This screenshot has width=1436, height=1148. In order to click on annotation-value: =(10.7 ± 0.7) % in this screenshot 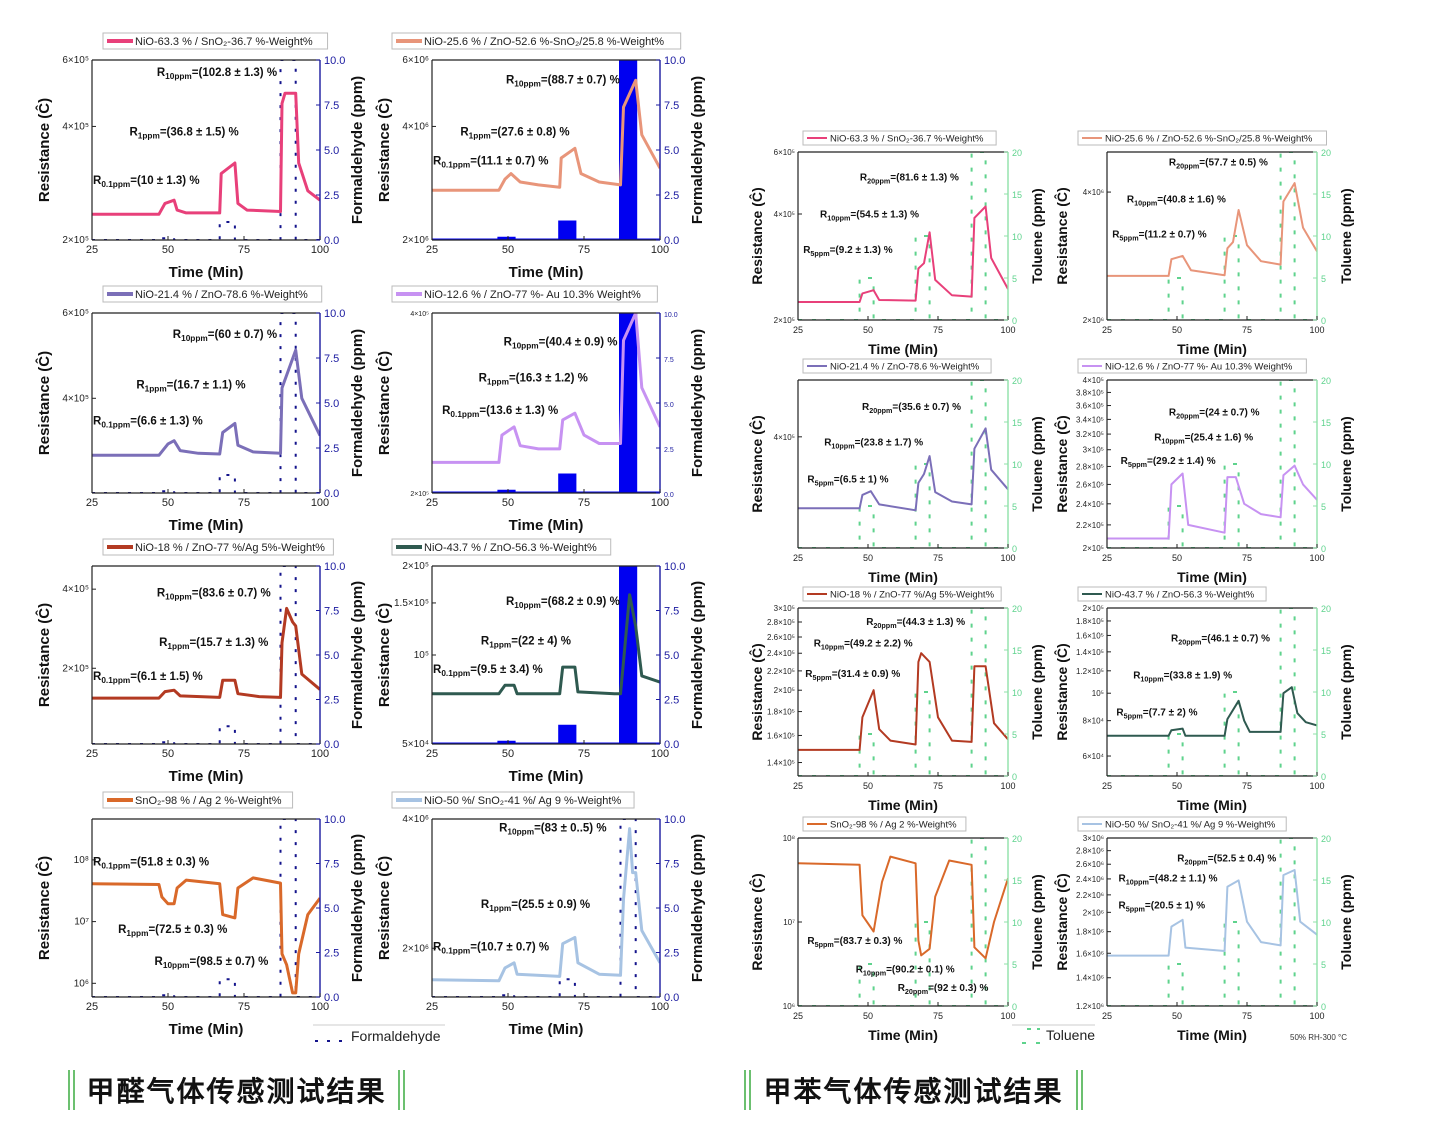, I will do `click(509, 948)`.